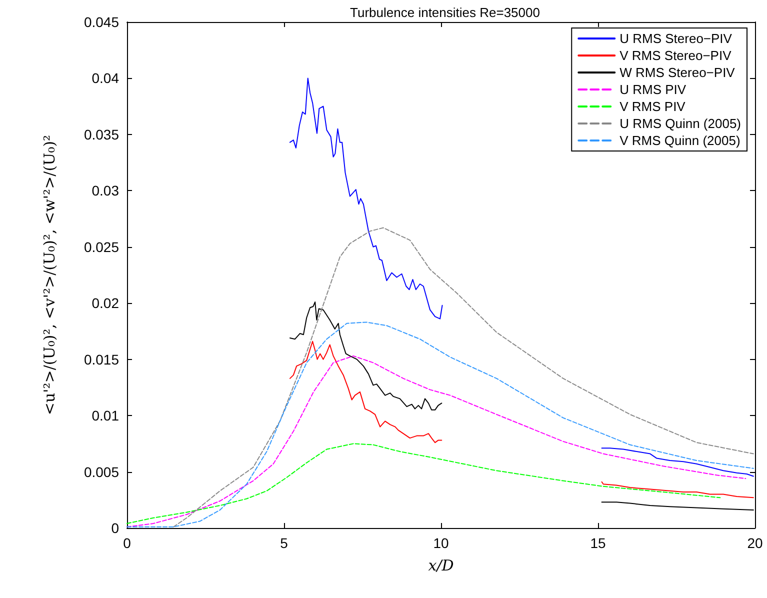  What do you see at coordinates (102, 472) in the screenshot?
I see `y-tick-label: 0.005` at bounding box center [102, 472].